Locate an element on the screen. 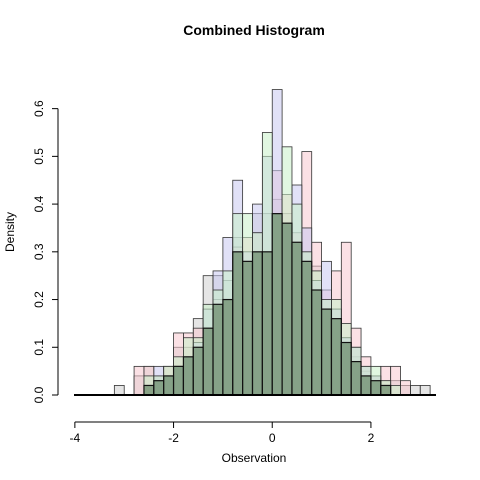 This screenshot has height=480, width=480. y-tick-label: 0.3 is located at coordinates (39, 251).